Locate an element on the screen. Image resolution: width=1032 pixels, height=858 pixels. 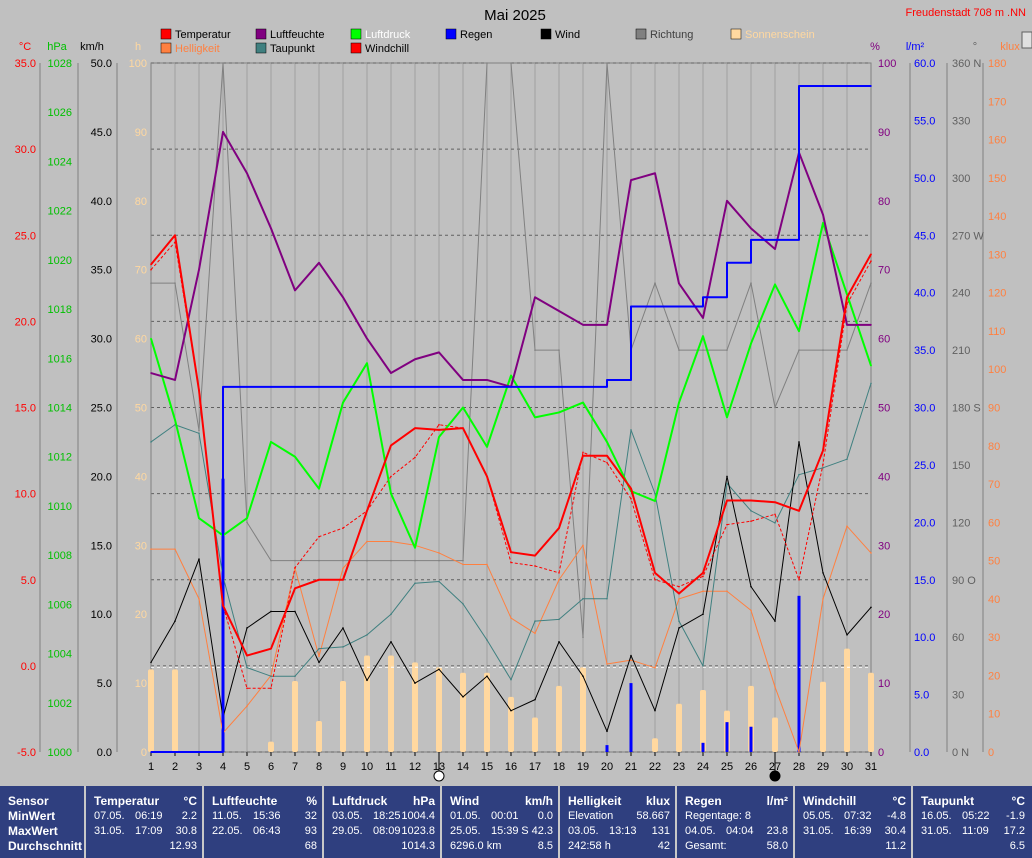
y-tick-label-wind_speed: 0.0 is located at coordinates (104, 753).